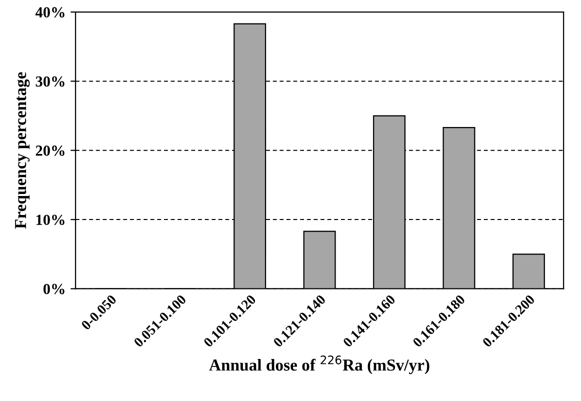 This screenshot has height=401, width=581. I want to click on y-tick-label: 40%, so click(49, 12).